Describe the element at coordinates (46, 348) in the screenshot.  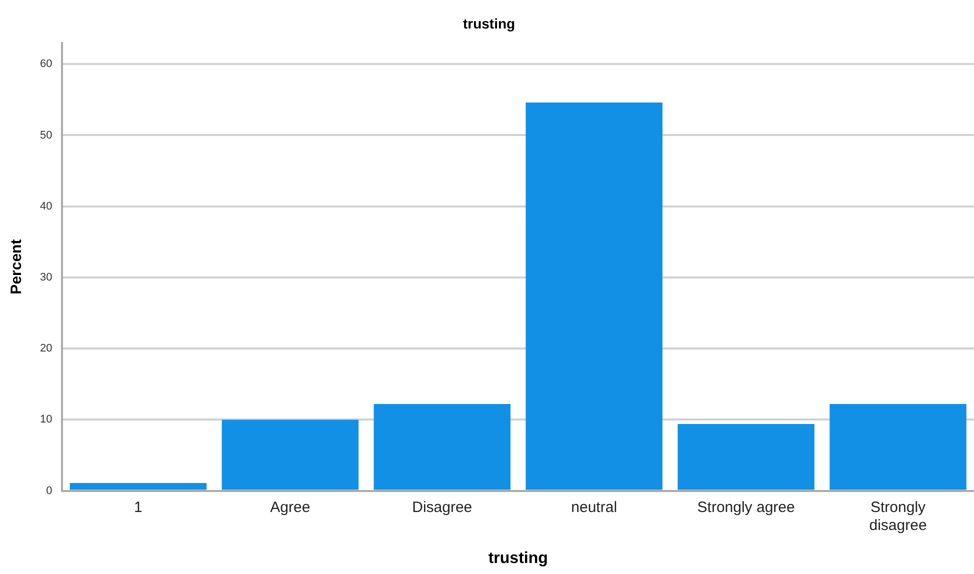
I see `y-tick-label: 20` at that location.